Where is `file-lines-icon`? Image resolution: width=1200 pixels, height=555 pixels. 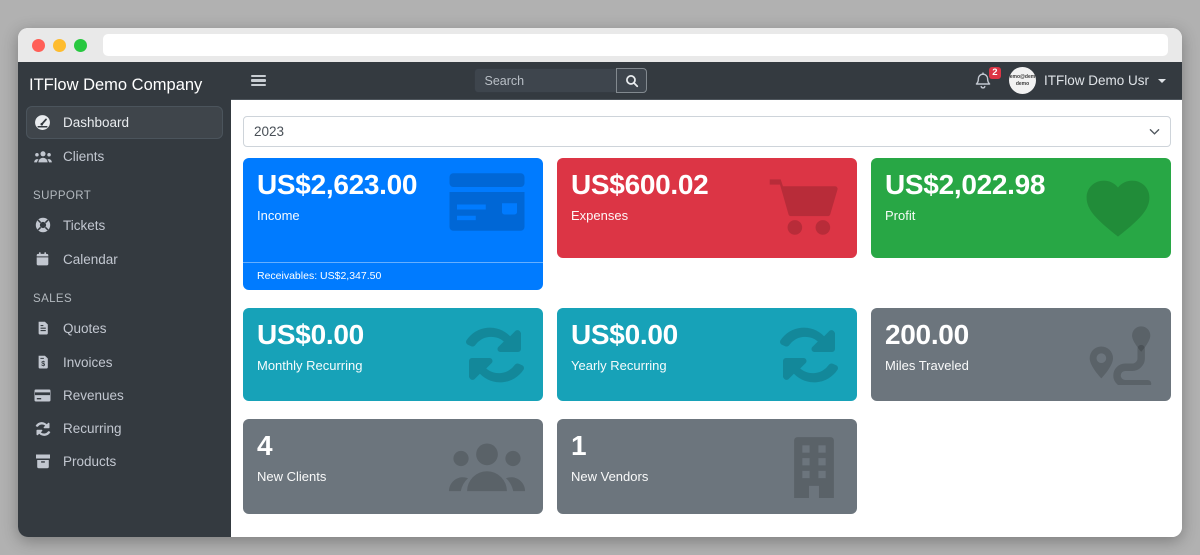 file-lines-icon is located at coordinates (42, 328).